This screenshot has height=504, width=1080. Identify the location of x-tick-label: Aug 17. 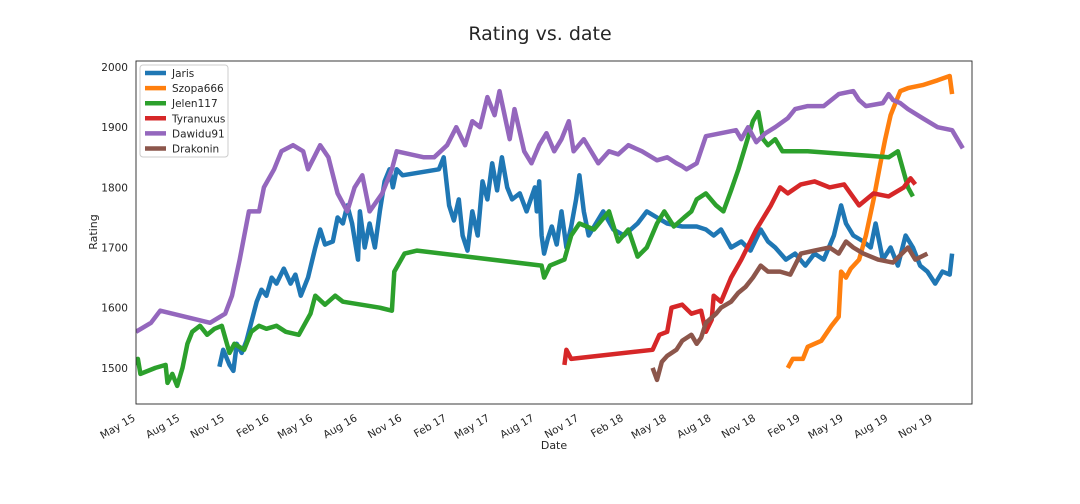
(517, 426).